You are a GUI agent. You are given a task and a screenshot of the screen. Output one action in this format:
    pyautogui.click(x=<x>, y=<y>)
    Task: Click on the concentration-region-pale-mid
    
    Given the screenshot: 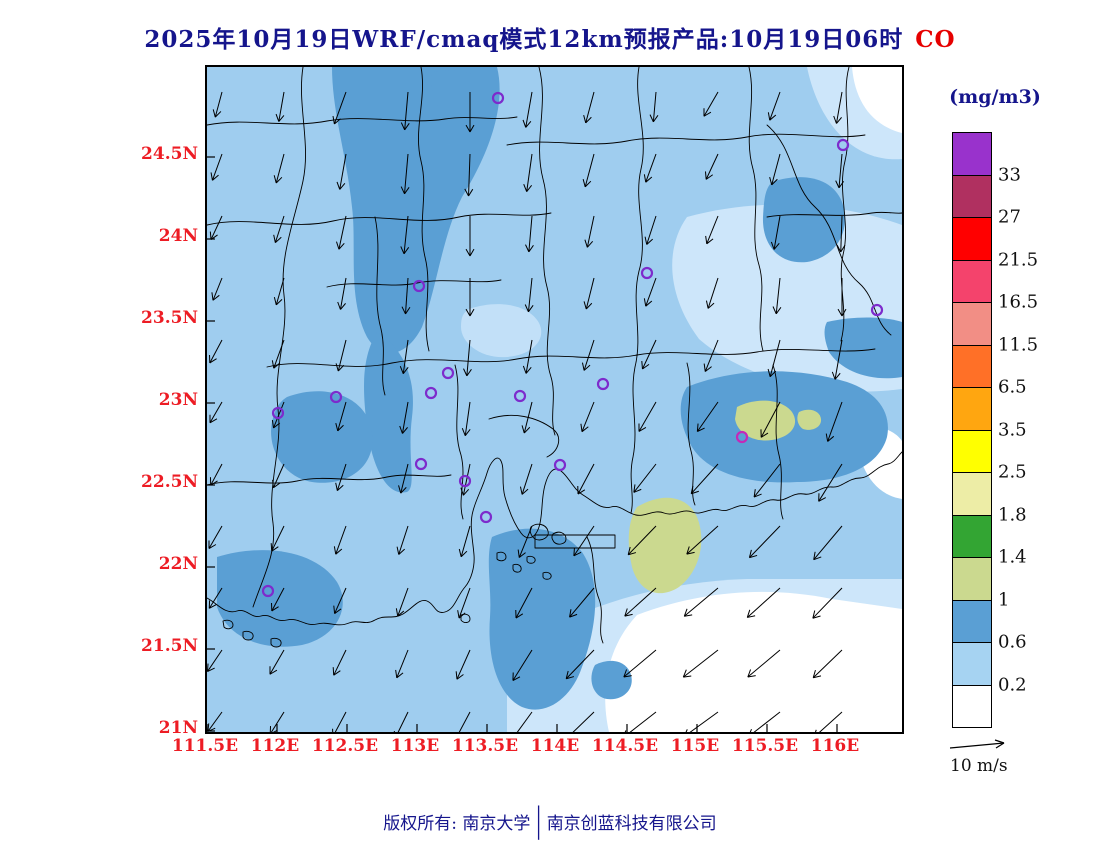 What is the action you would take?
    pyautogui.click(x=501, y=331)
    